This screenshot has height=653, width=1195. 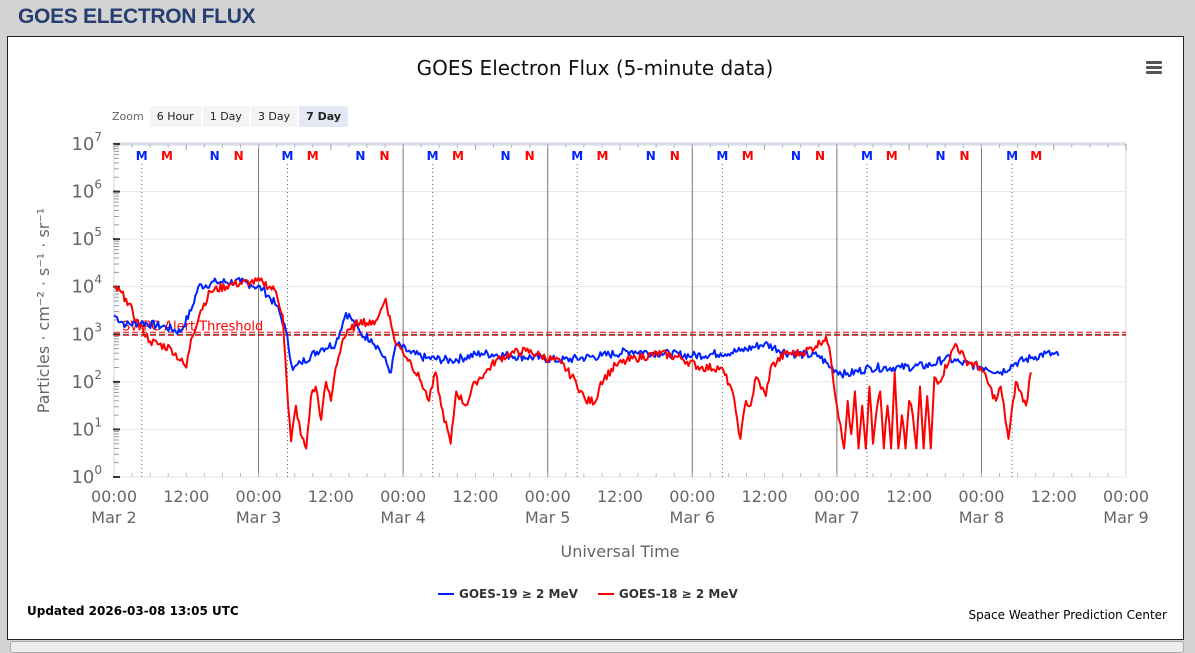 I want to click on chart-title: GOES Electron Flux (5-minute data), so click(x=595, y=68).